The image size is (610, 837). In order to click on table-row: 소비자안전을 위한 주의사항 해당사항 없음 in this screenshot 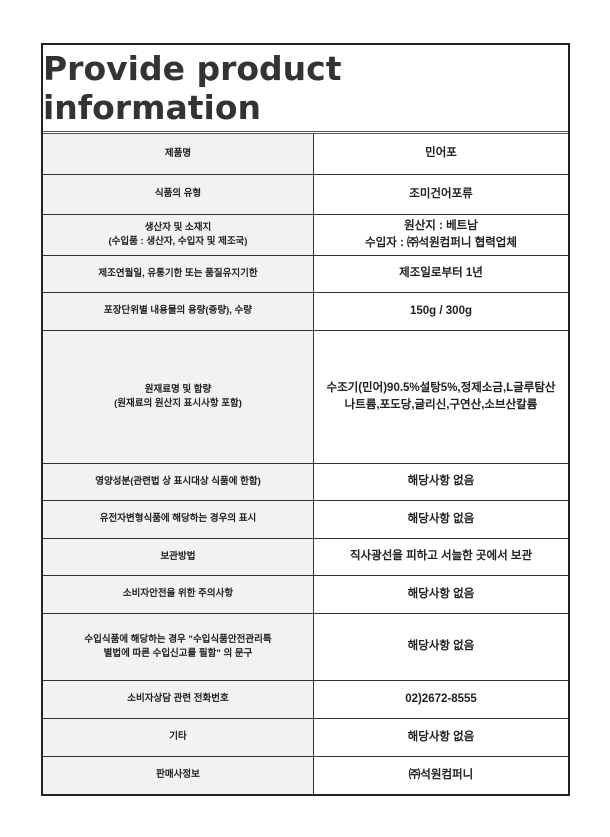, I will do `click(305, 594)`.